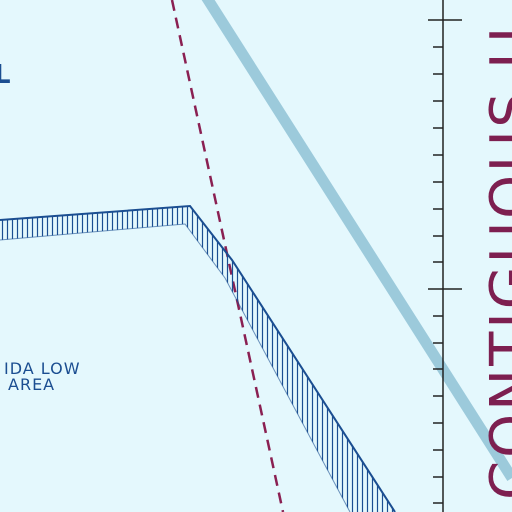 This screenshot has height=512, width=512. Describe the element at coordinates (42, 368) in the screenshot. I see `low-area-label-line1: IDA LOW` at that location.